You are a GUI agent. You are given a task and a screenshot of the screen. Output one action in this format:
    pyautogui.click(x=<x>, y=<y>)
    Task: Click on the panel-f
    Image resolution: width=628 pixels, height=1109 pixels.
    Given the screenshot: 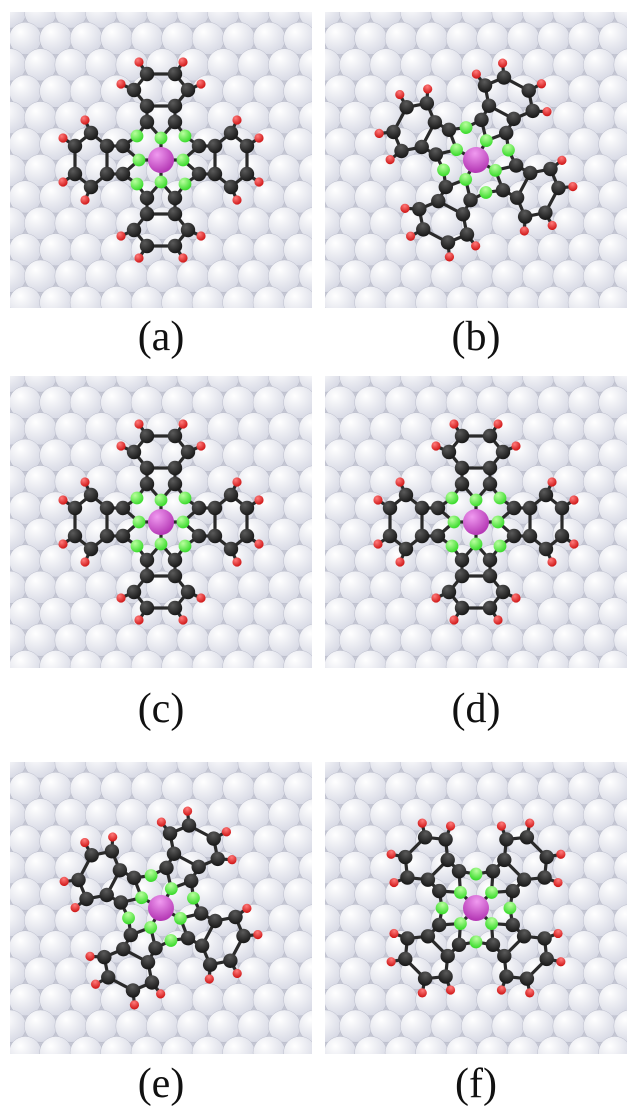 What is the action you would take?
    pyautogui.click(x=476, y=908)
    